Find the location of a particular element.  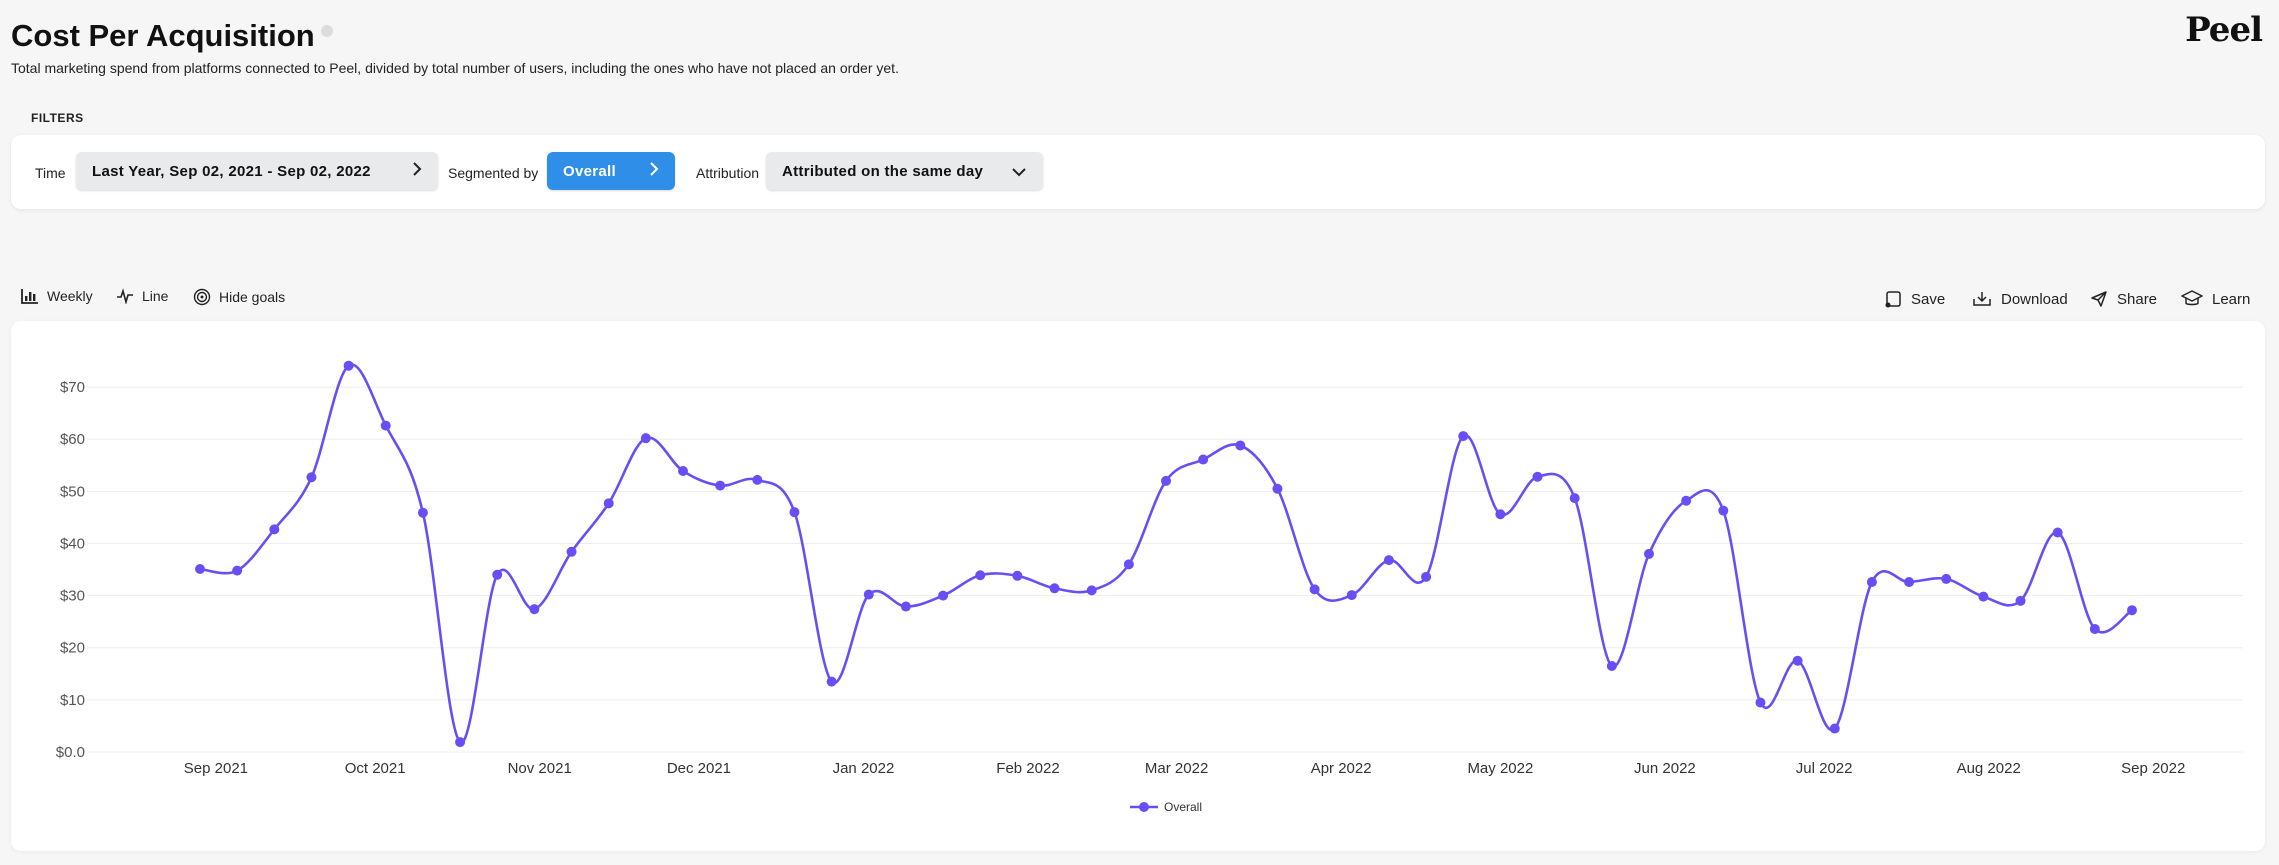

peel-logo: Peel is located at coordinates (2224, 30).